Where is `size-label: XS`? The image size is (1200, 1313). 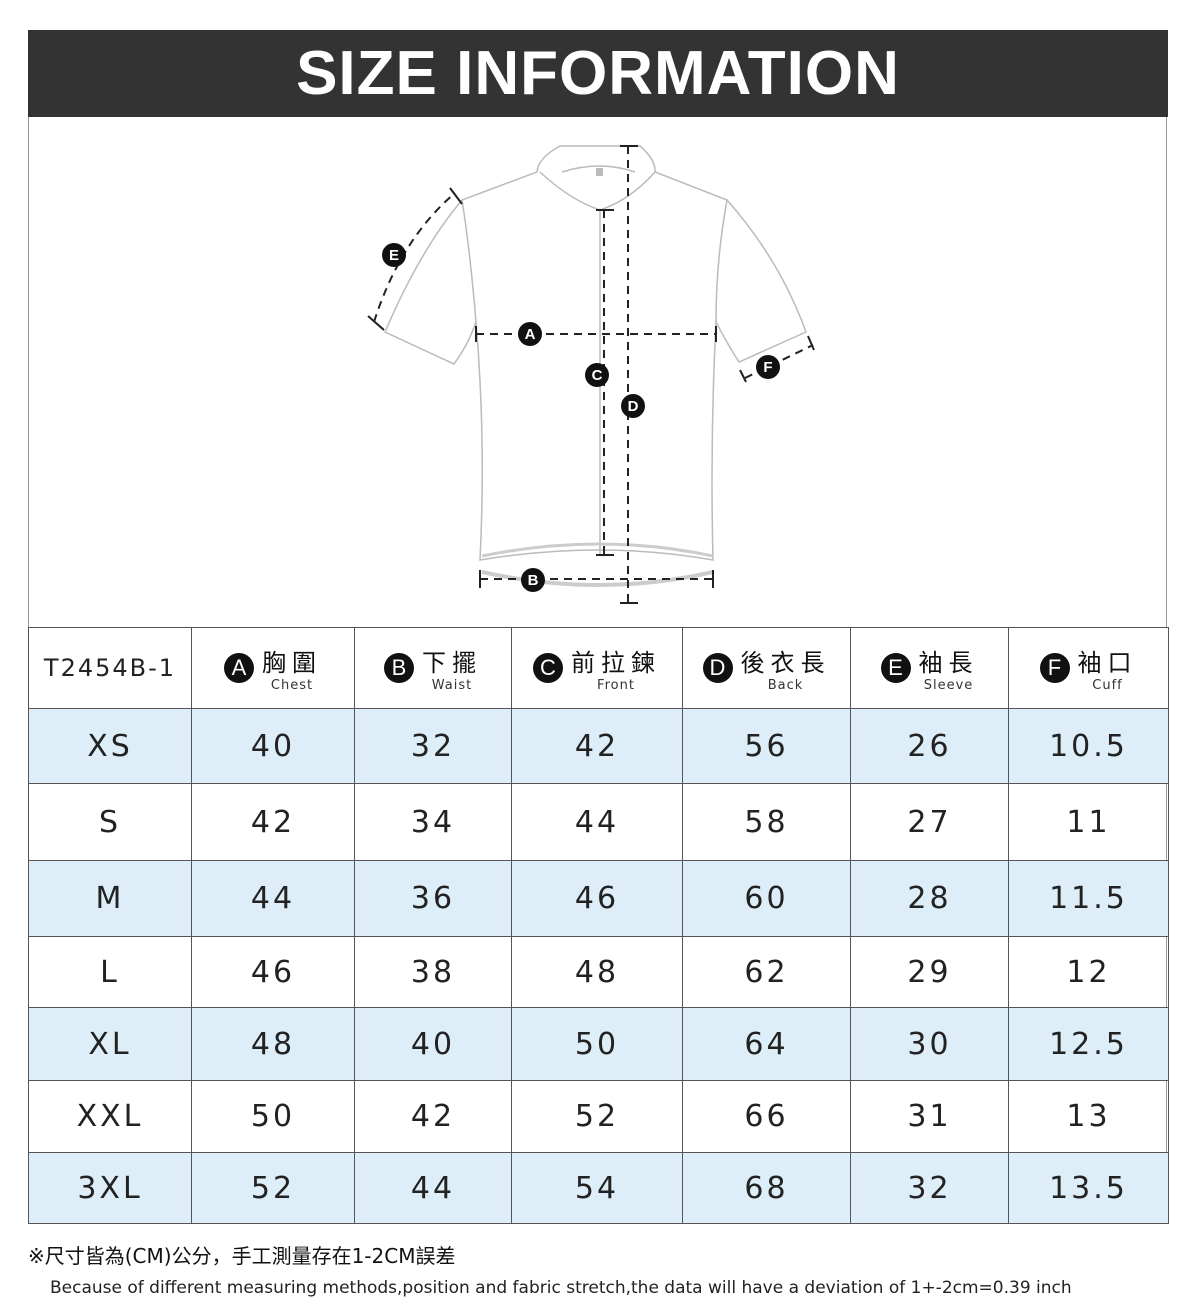
size-label: XS is located at coordinates (110, 746).